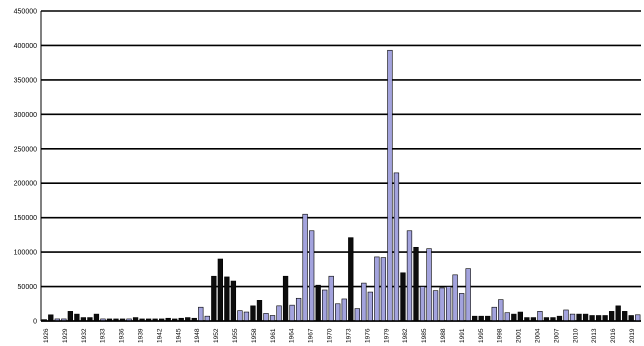 The height and width of the screenshot is (346, 644). What do you see at coordinates (235, 335) in the screenshot?
I see `x-tick-label: 1955` at bounding box center [235, 335].